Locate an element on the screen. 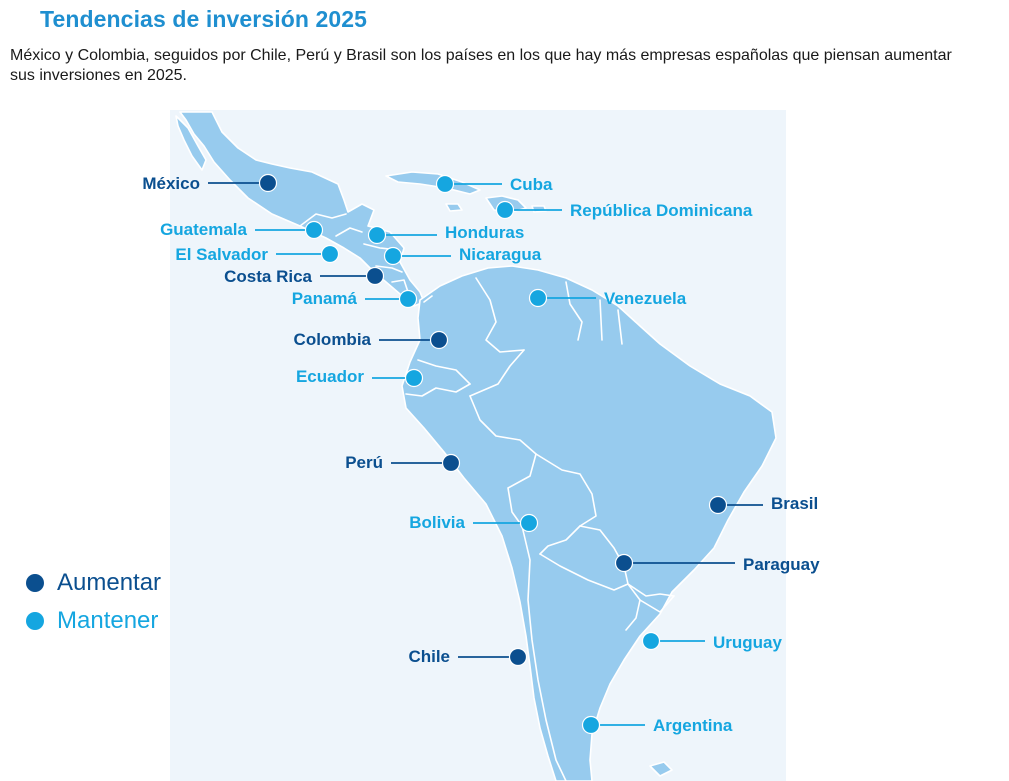 The height and width of the screenshot is (781, 1009). legend-dot-aumentar is located at coordinates (35, 583).